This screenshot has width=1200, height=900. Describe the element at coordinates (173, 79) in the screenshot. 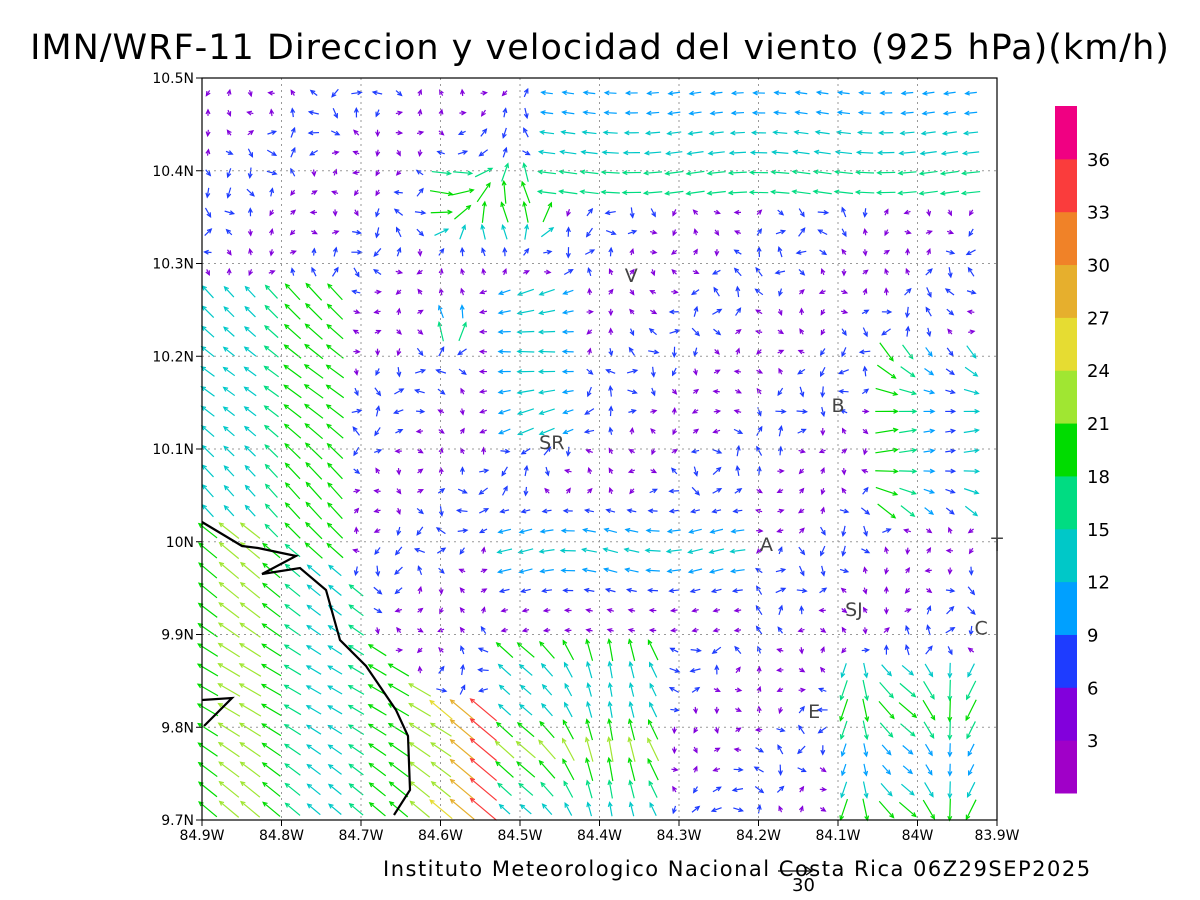

I see `y-tick-label: 10.5N` at that location.